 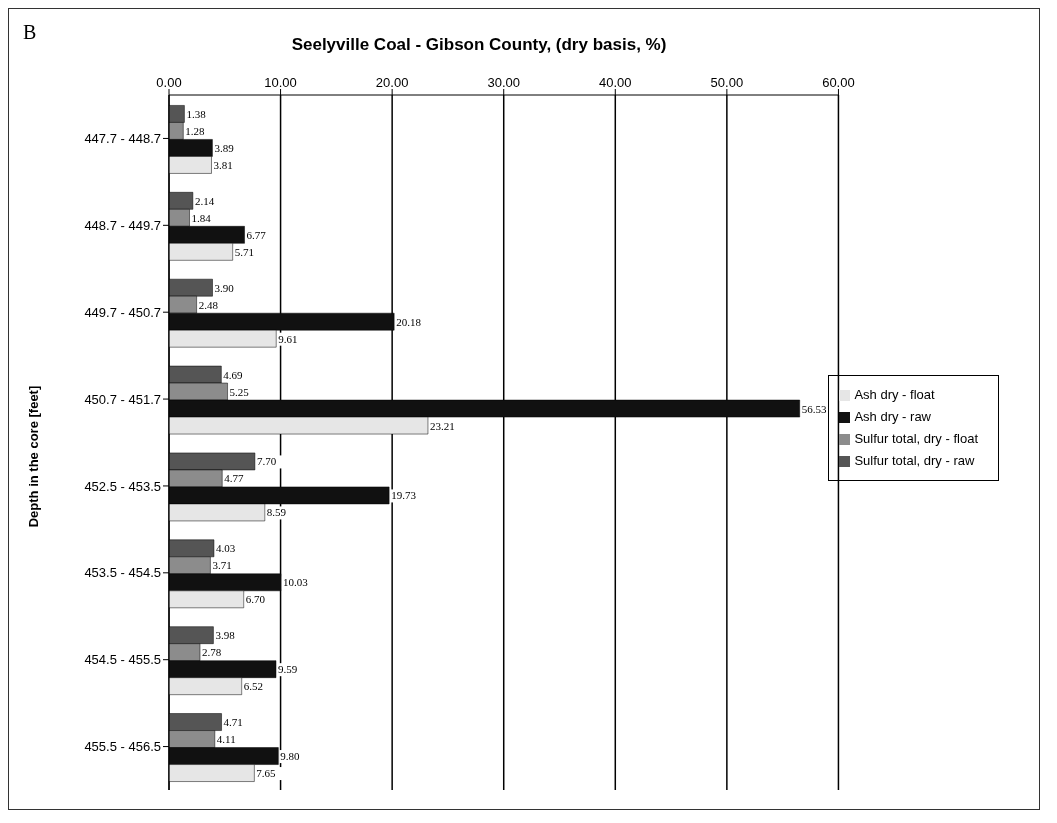 I want to click on data-label: 2.14, so click(x=204, y=200).